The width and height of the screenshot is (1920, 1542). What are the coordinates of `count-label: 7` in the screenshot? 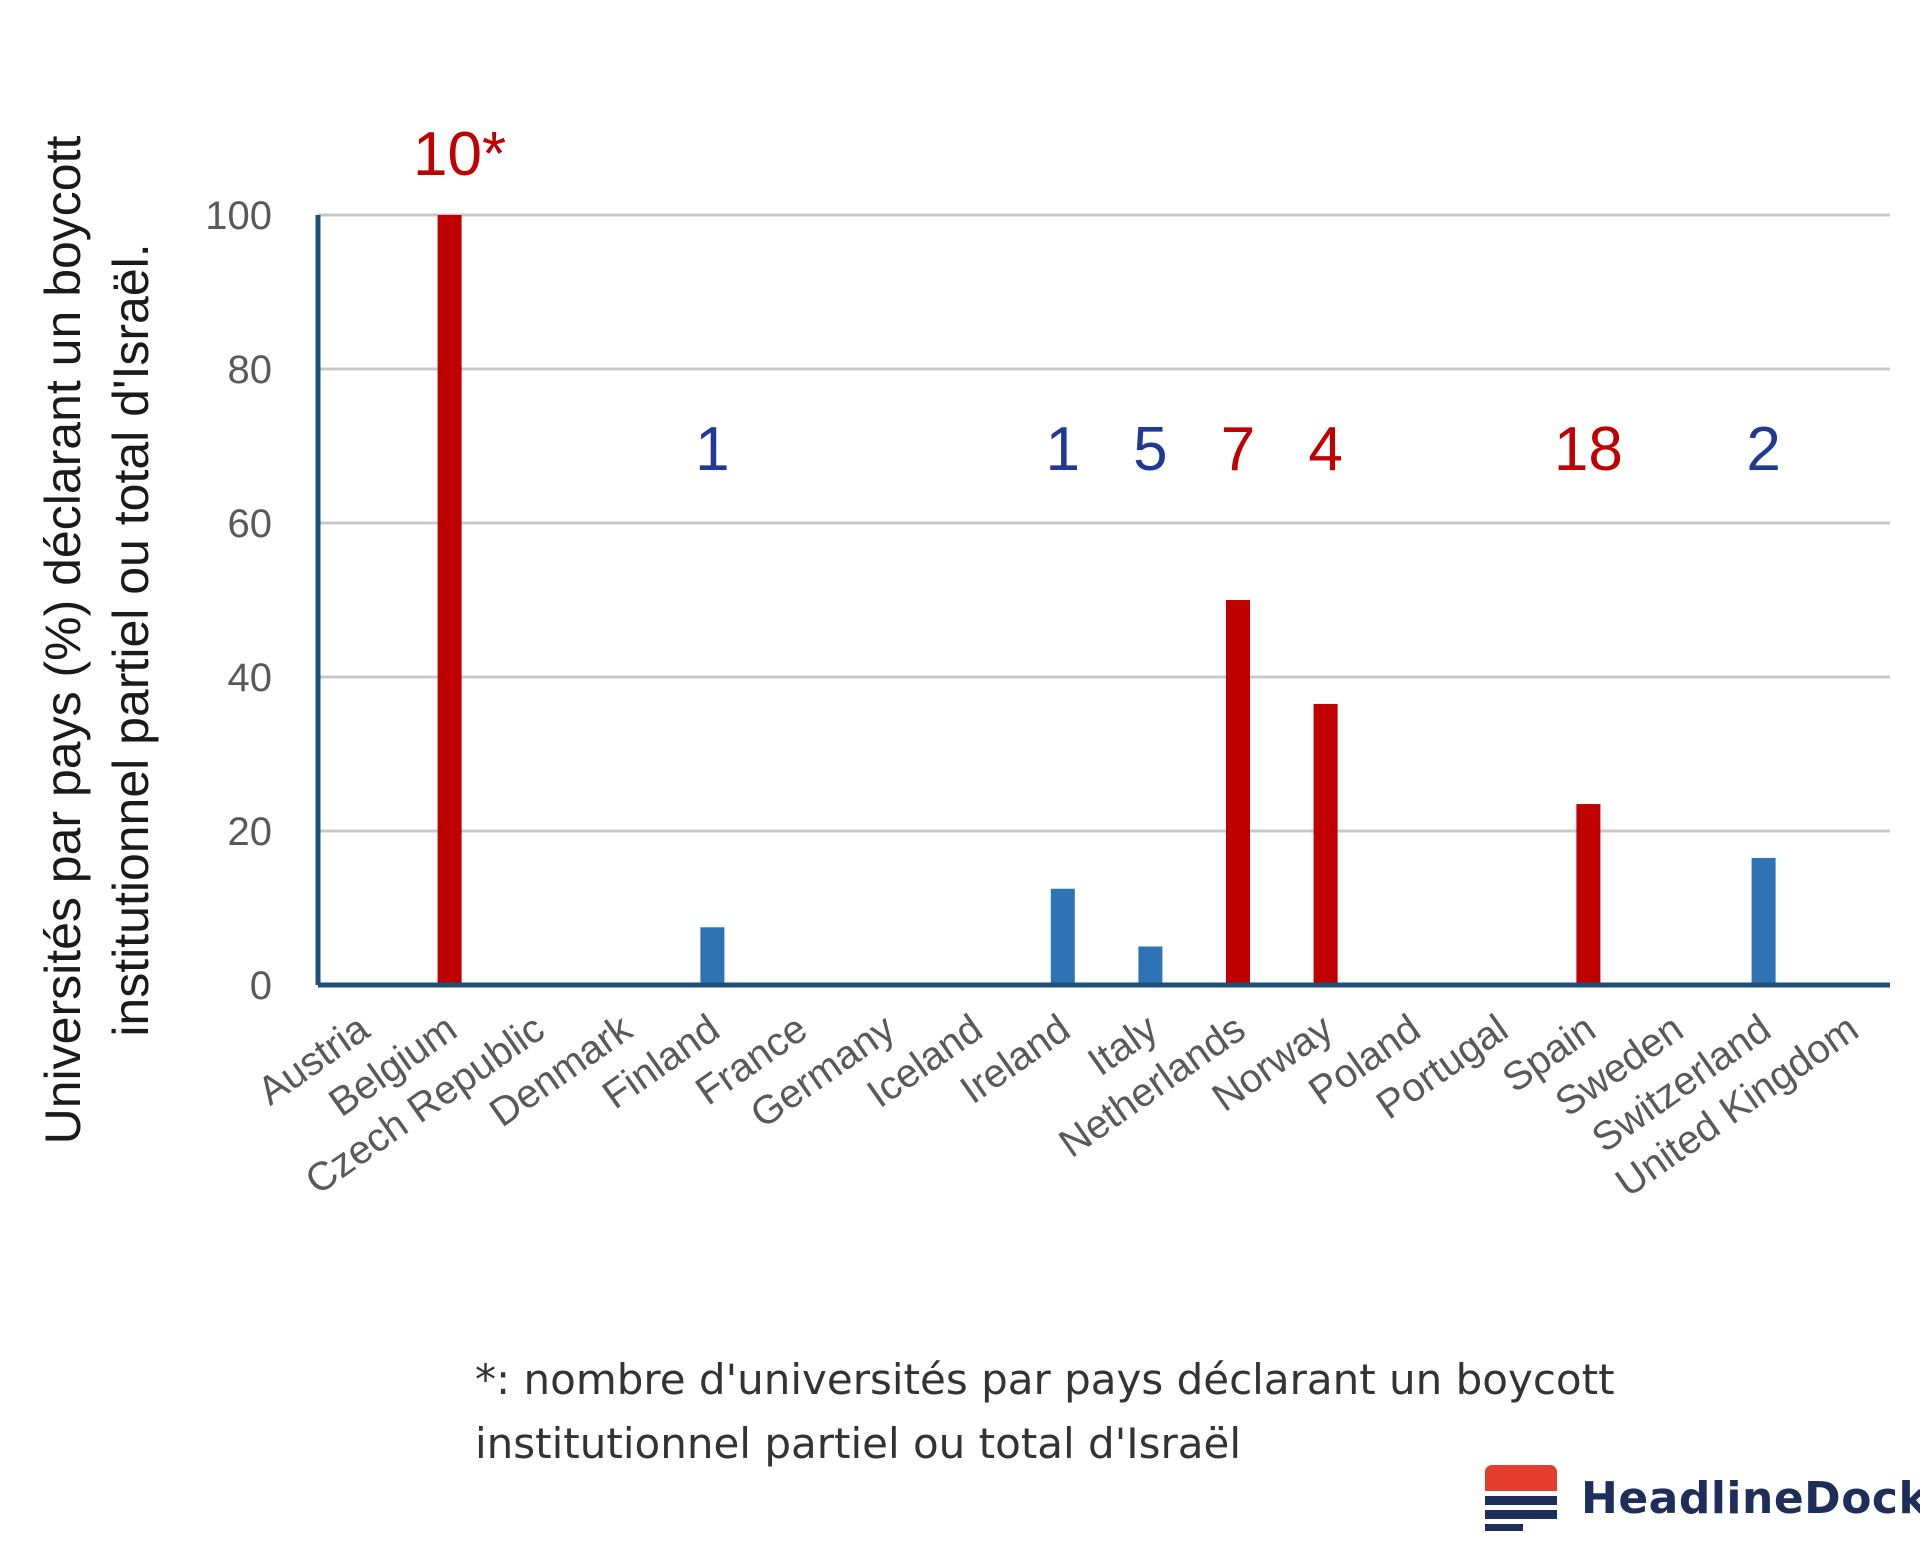 It's located at (1238, 449).